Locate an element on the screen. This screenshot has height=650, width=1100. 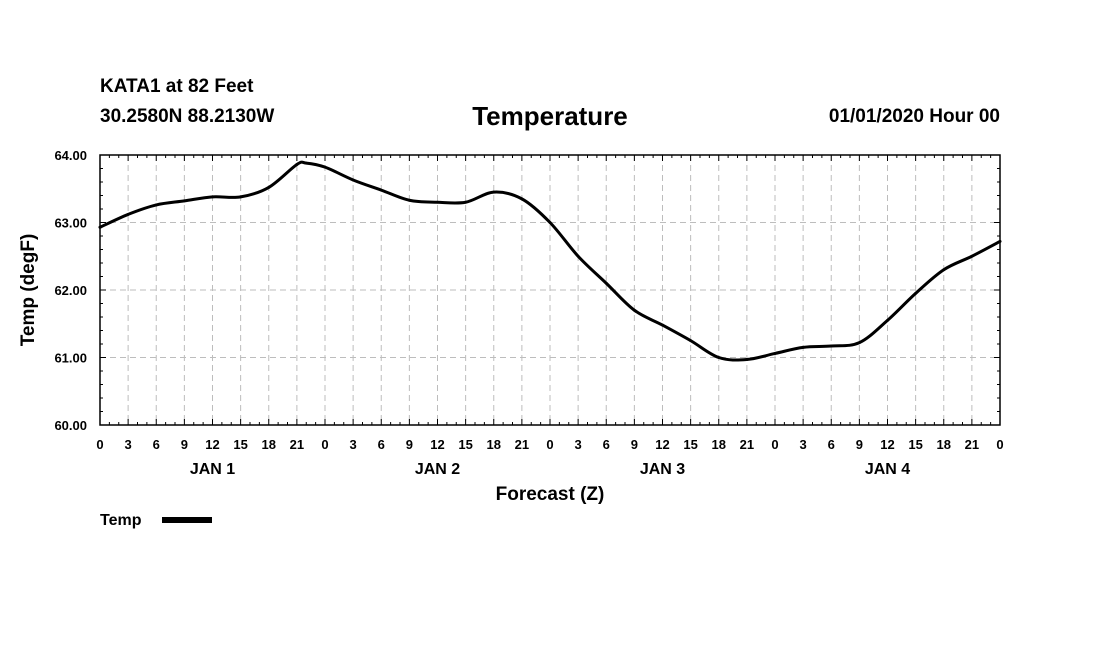
legend-label: Temp is located at coordinates (121, 520).